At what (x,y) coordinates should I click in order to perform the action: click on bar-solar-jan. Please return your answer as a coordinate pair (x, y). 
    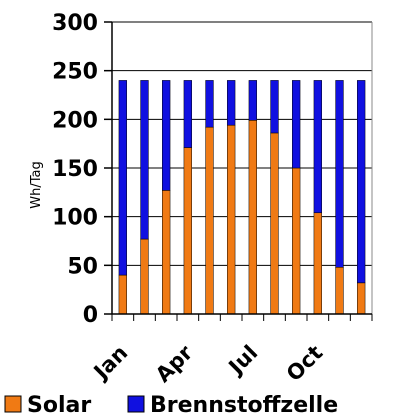
    Looking at the image, I should click on (122, 294).